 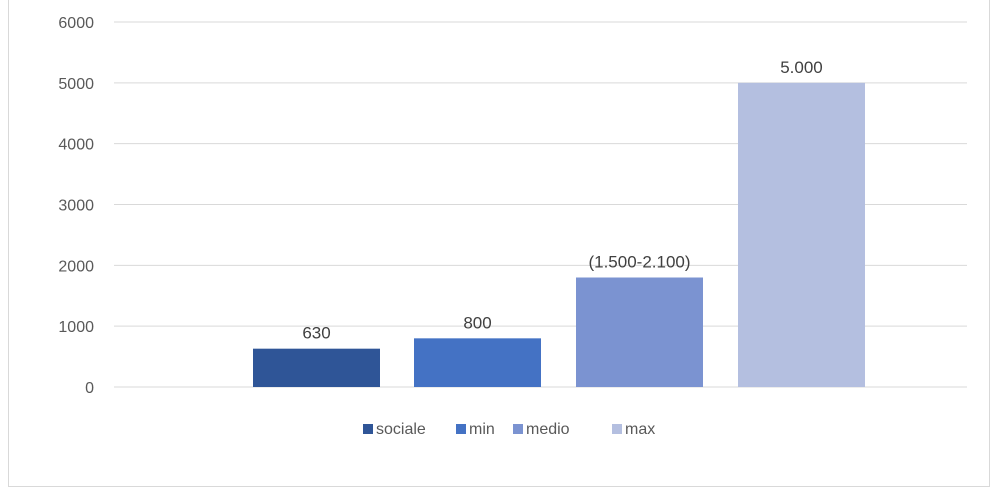 I want to click on legend-label-max: max, so click(x=640, y=429).